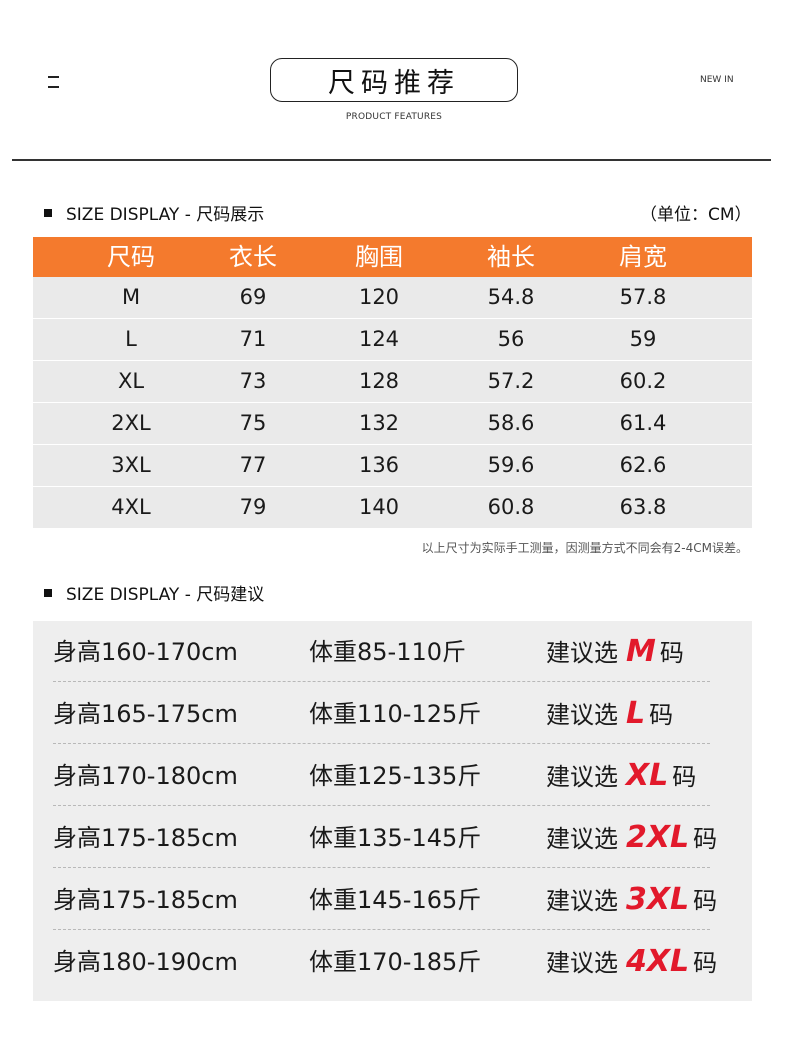  What do you see at coordinates (658, 837) in the screenshot?
I see `suggested-size: 2XL` at bounding box center [658, 837].